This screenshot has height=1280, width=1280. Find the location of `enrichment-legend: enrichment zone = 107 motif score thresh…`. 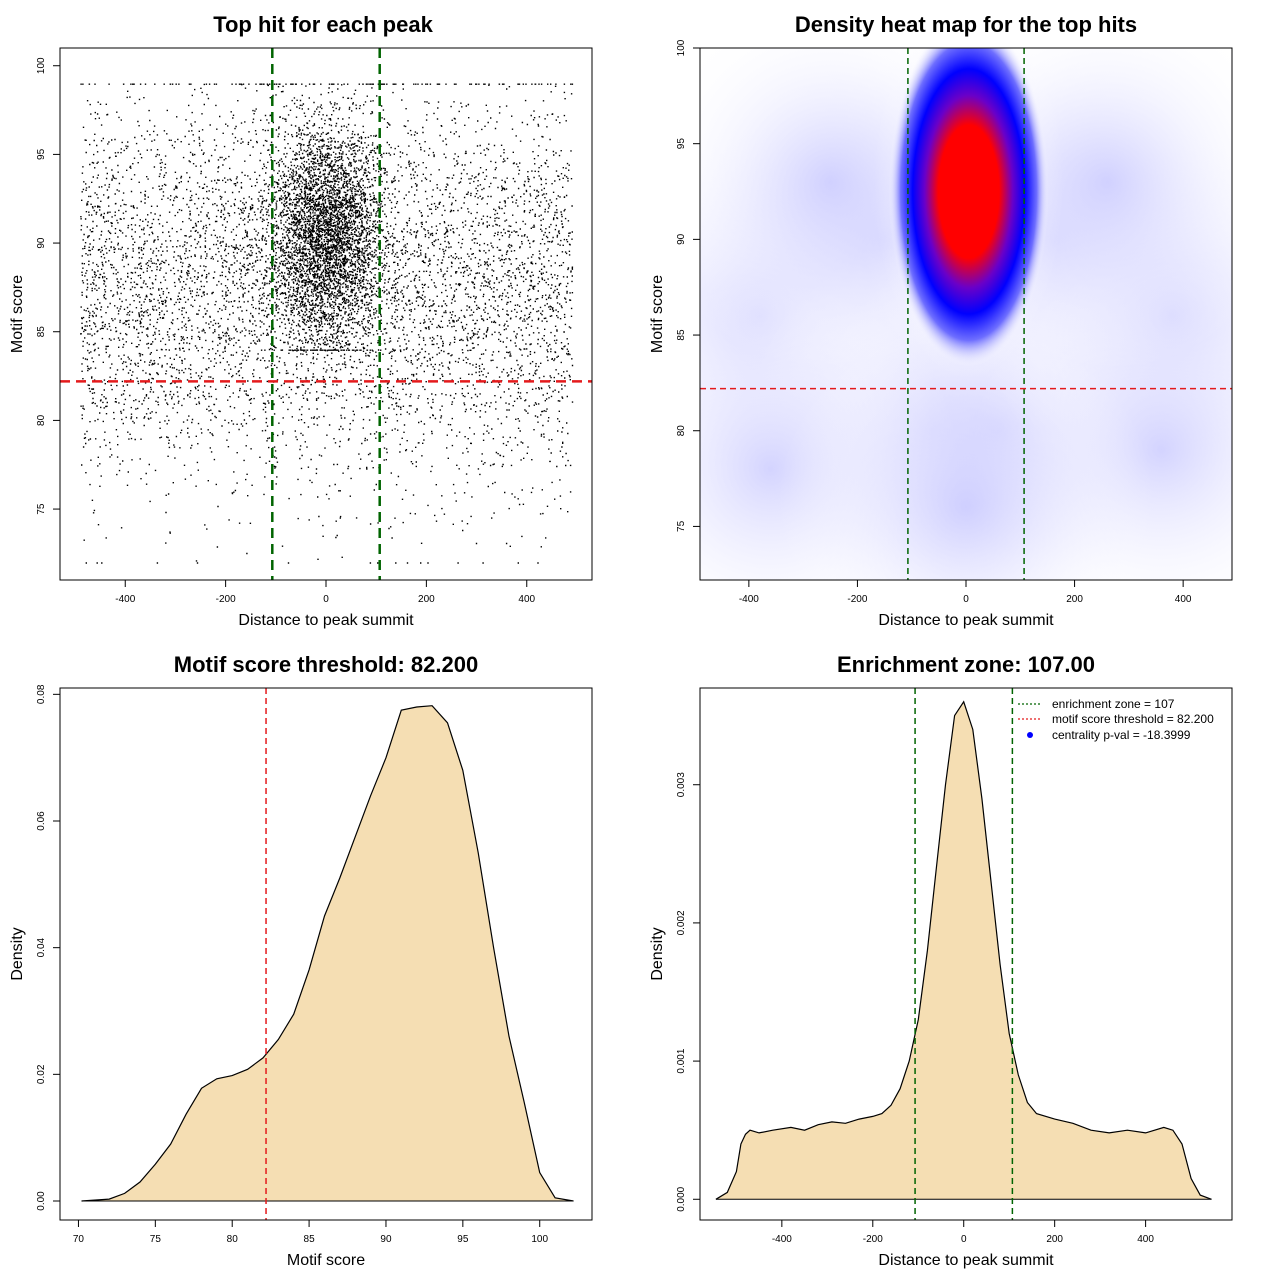

enrichment-legend: enrichment zone = 107 motif score thresh… is located at coordinates (1116, 719).